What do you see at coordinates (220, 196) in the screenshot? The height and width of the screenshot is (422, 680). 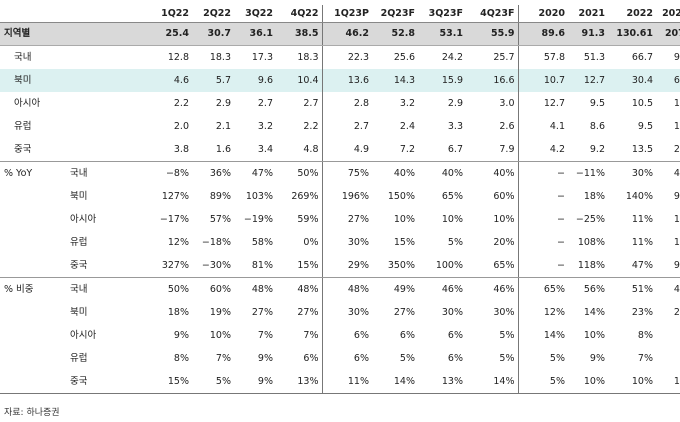 I see `value-cell: 89%` at bounding box center [220, 196].